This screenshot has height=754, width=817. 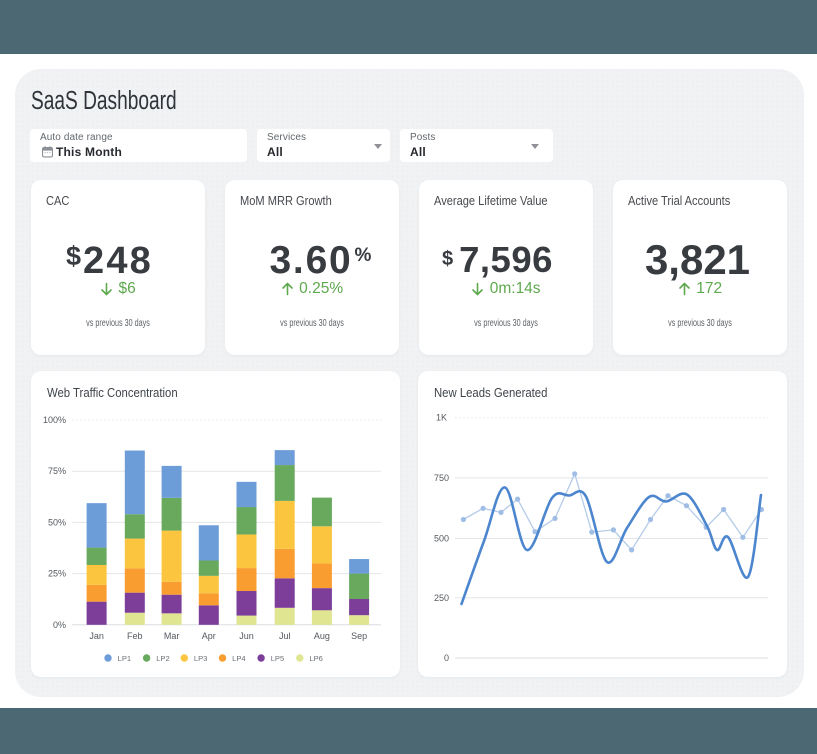 What do you see at coordinates (322, 636) in the screenshot?
I see `svg-text: Aug` at bounding box center [322, 636].